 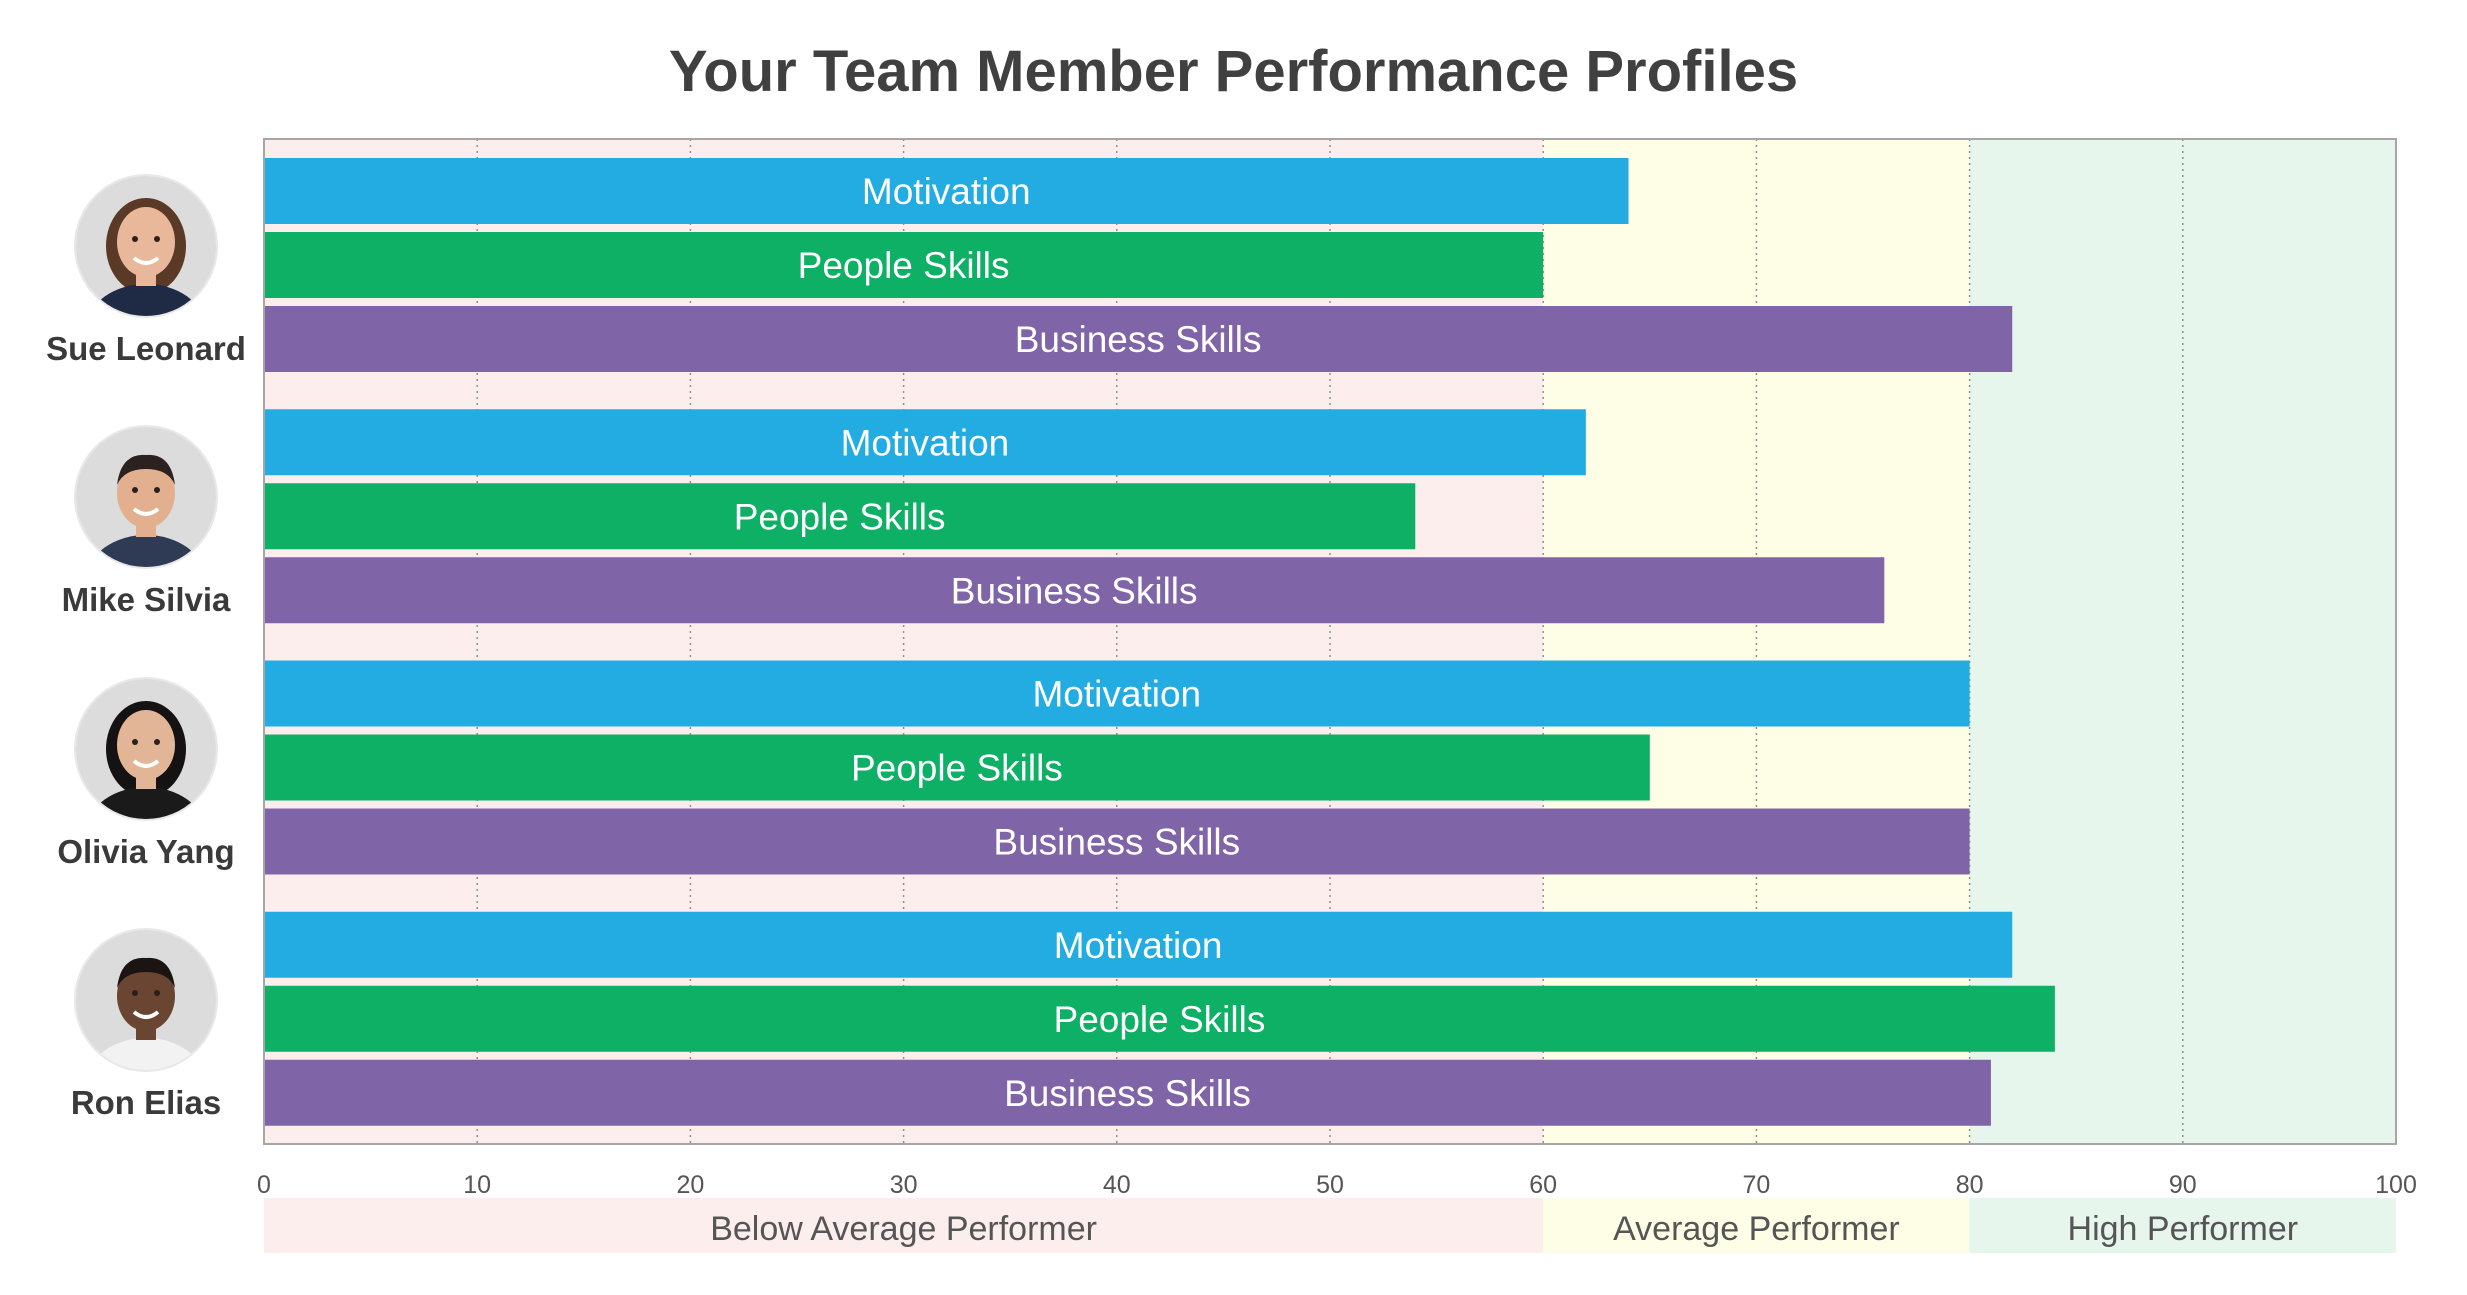 I want to click on bar-olivia-yang-motivation, so click(x=1117, y=693).